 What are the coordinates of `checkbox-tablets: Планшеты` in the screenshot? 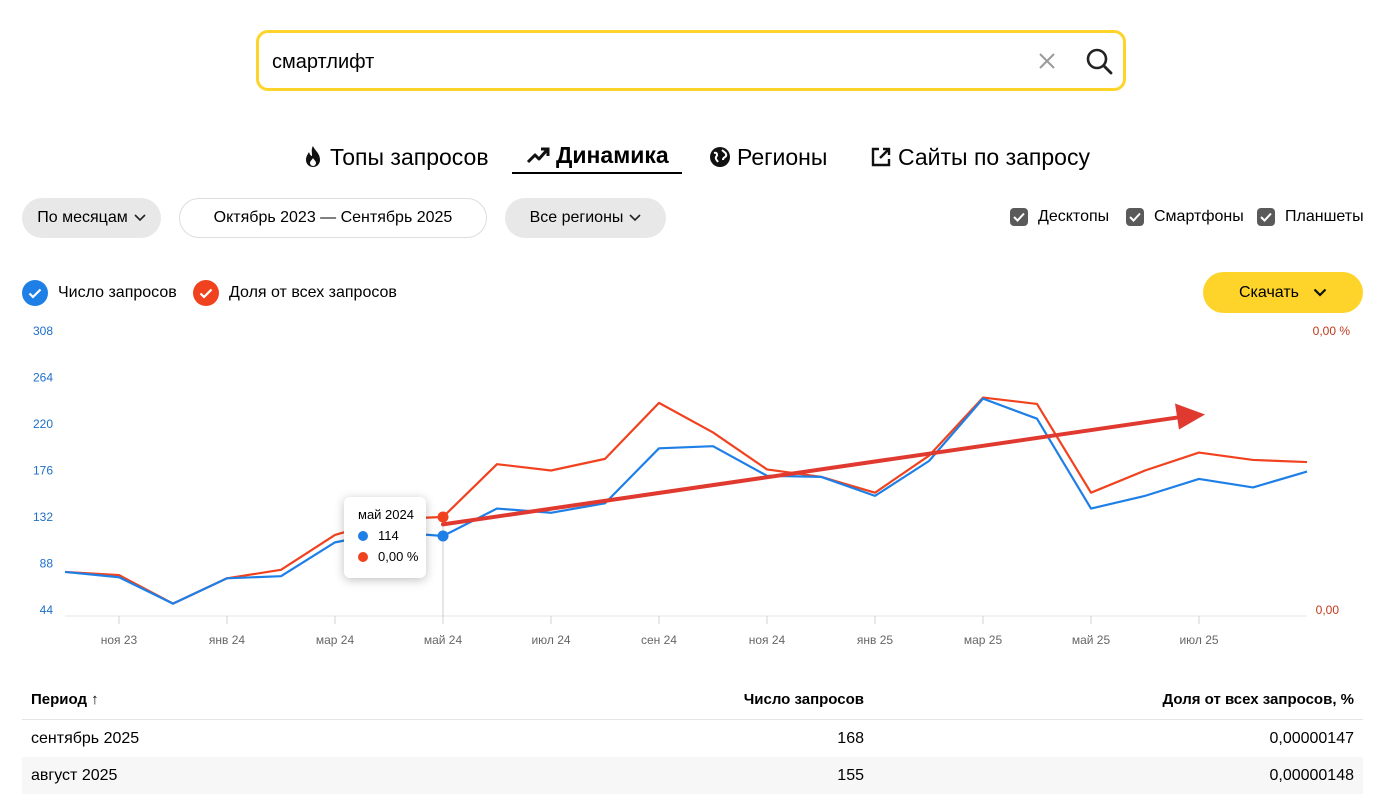 It's located at (1310, 217).